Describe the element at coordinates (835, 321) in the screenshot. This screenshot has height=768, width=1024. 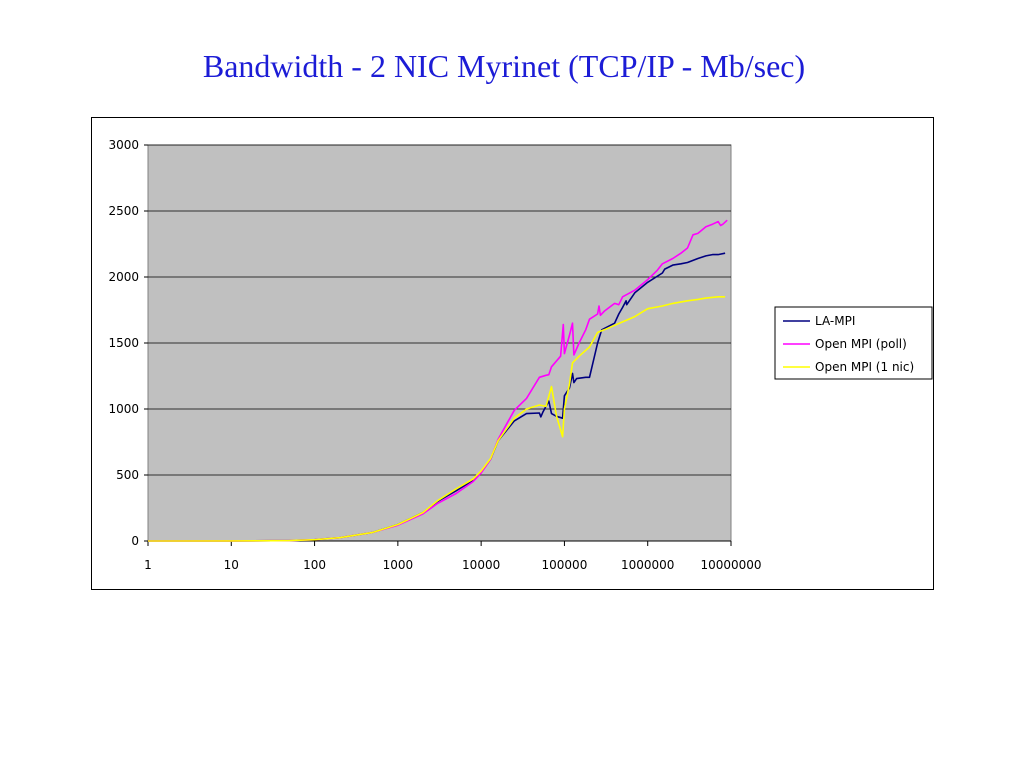
I see `legend-label-1: LA-MPI` at that location.